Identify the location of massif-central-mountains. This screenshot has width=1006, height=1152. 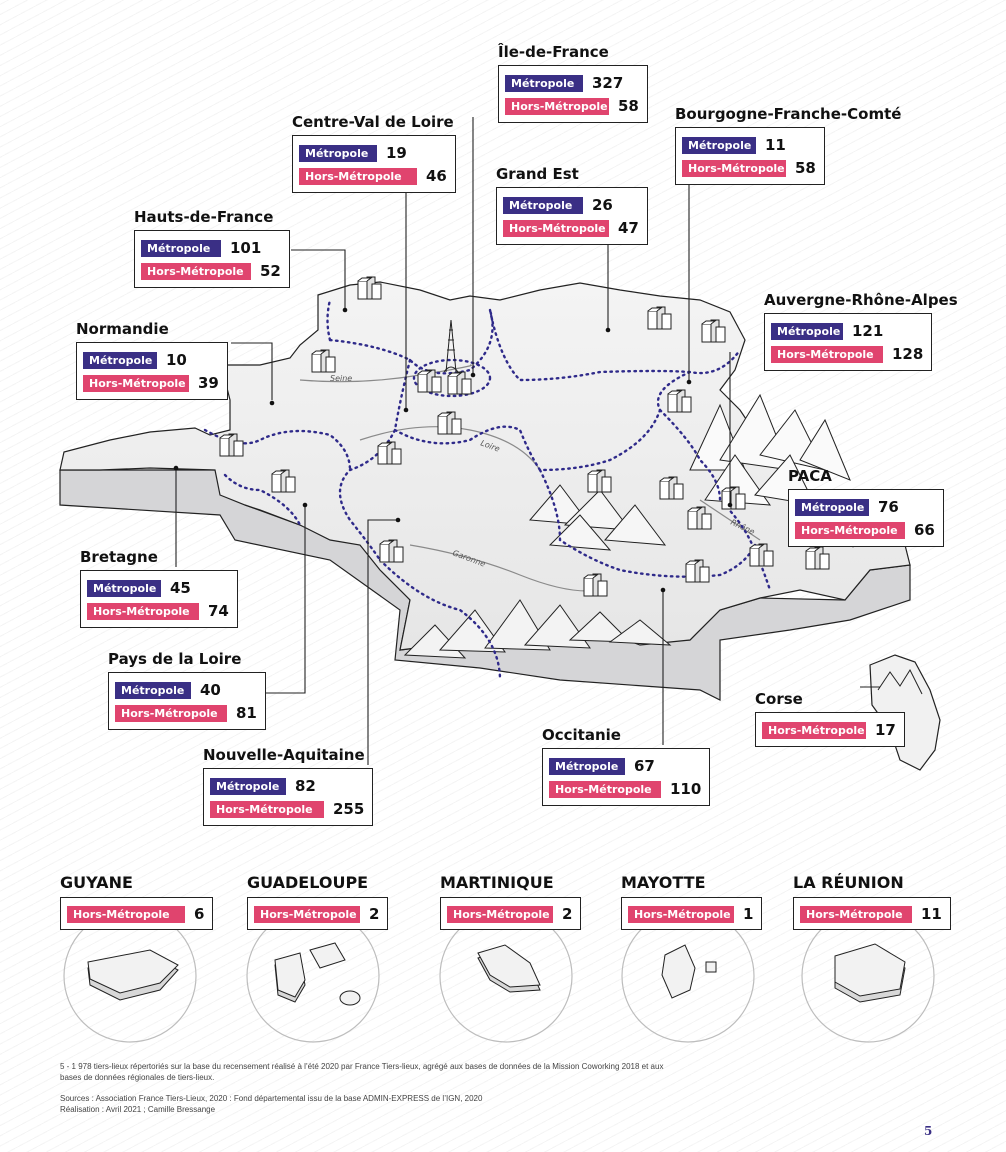
(597, 517).